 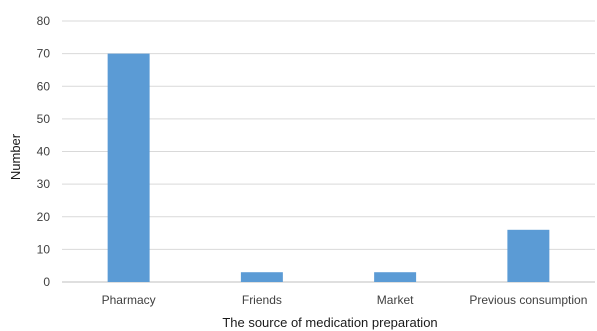 I want to click on y-tick-label: 30, so click(x=44, y=184).